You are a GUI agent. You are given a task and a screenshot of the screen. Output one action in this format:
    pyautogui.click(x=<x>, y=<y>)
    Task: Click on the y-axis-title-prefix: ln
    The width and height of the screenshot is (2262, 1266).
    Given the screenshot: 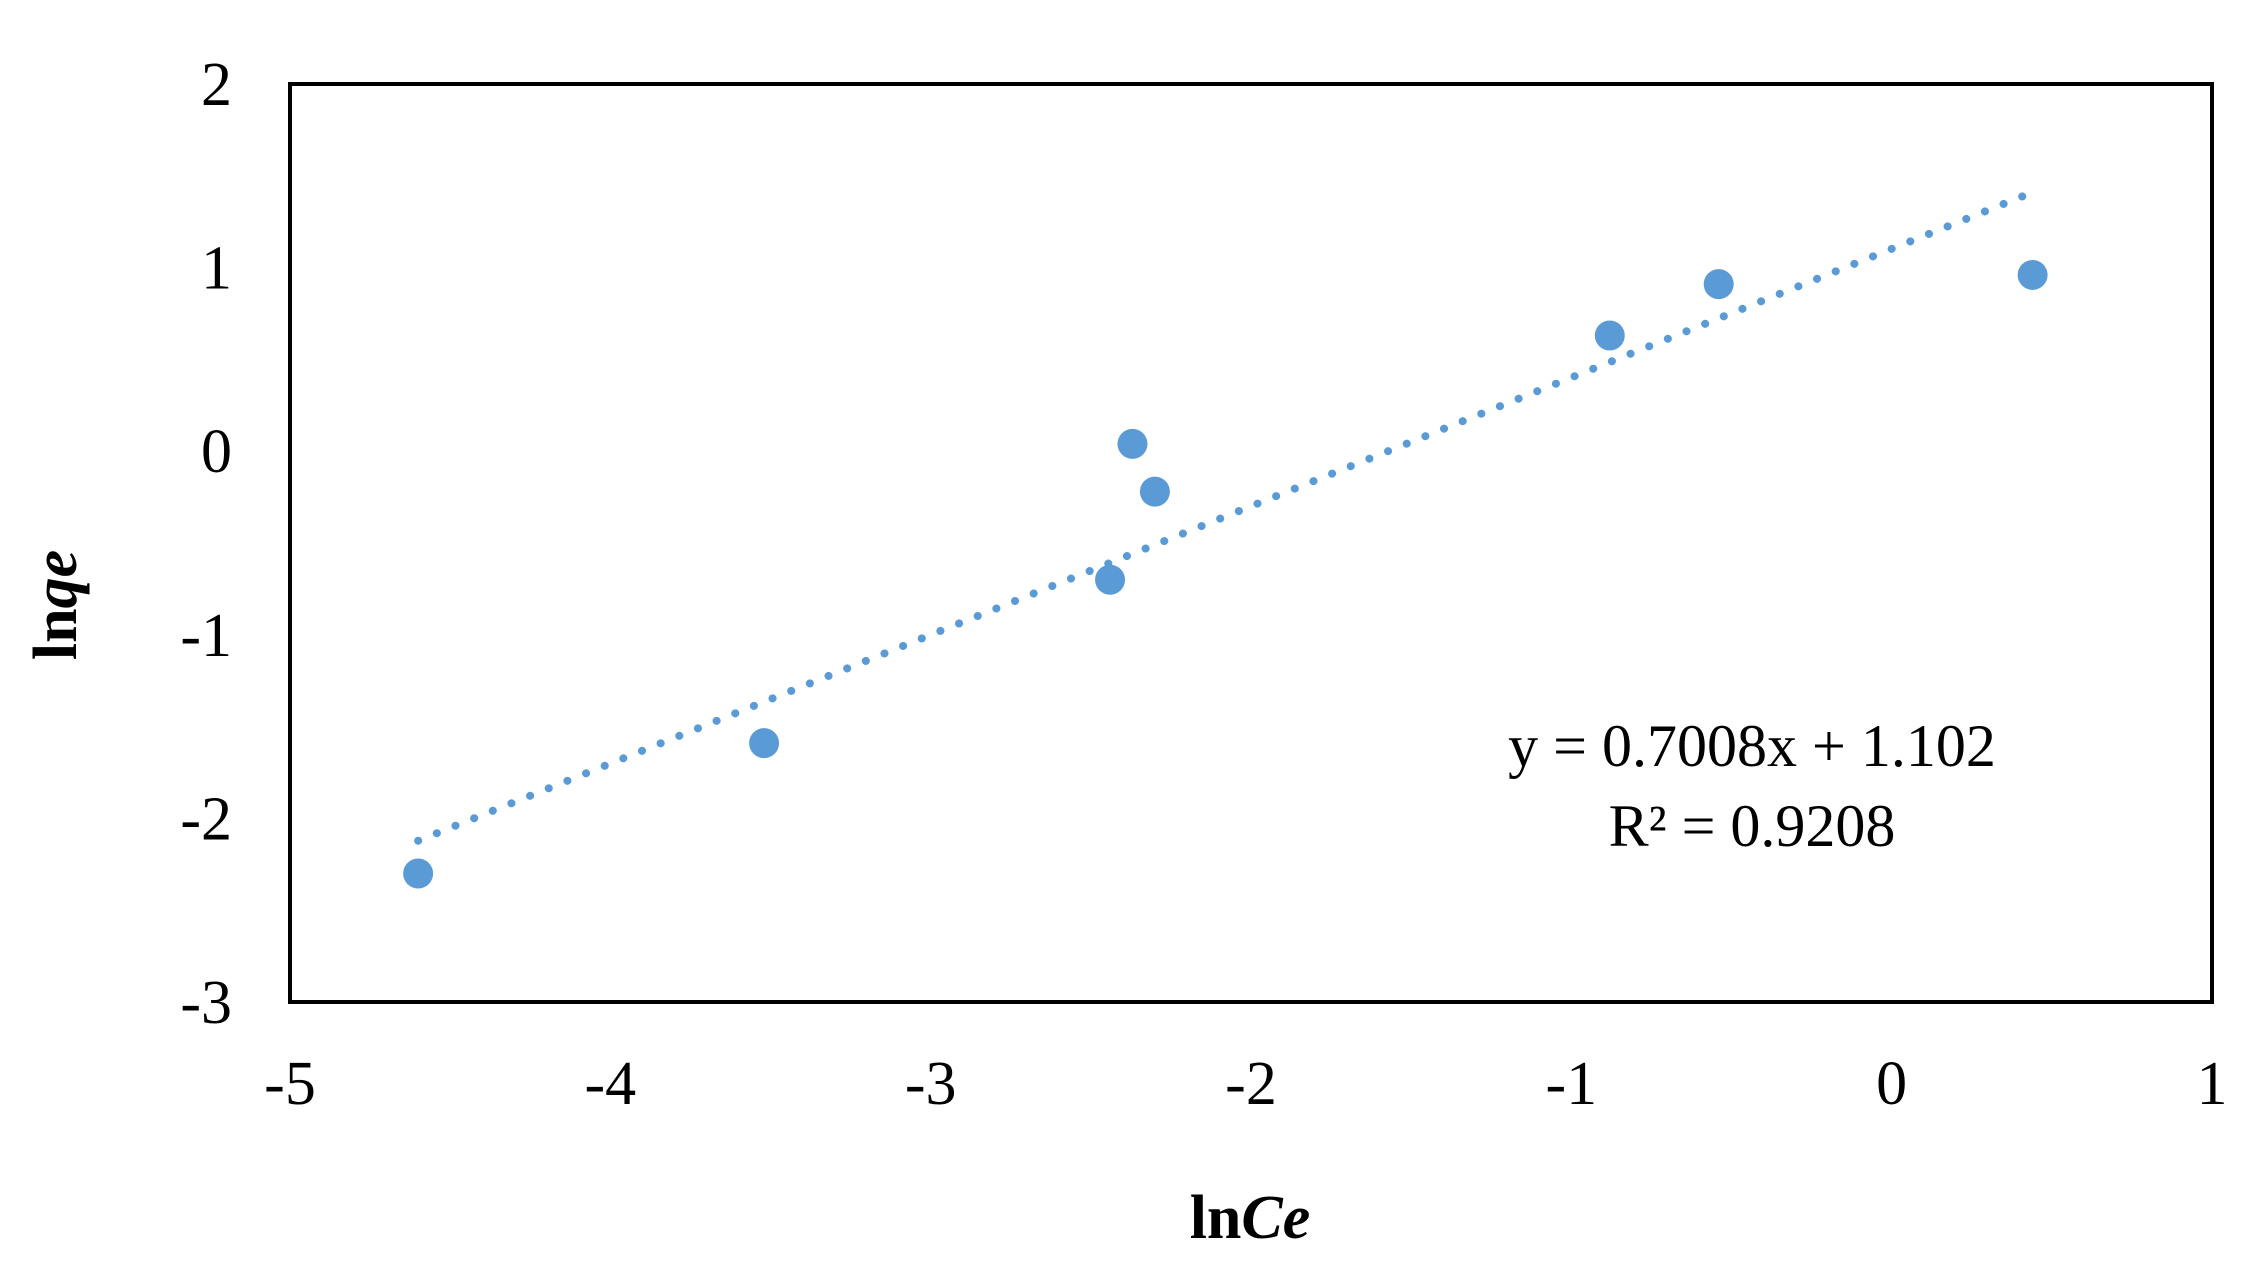 What is the action you would take?
    pyautogui.click(x=56, y=634)
    